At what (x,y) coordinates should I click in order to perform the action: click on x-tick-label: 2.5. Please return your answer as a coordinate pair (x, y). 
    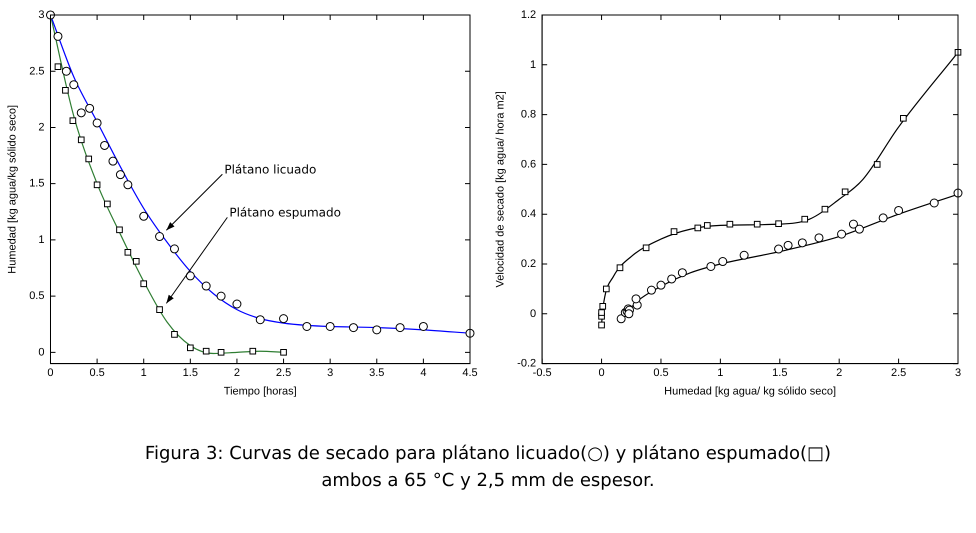
    Looking at the image, I should click on (284, 373).